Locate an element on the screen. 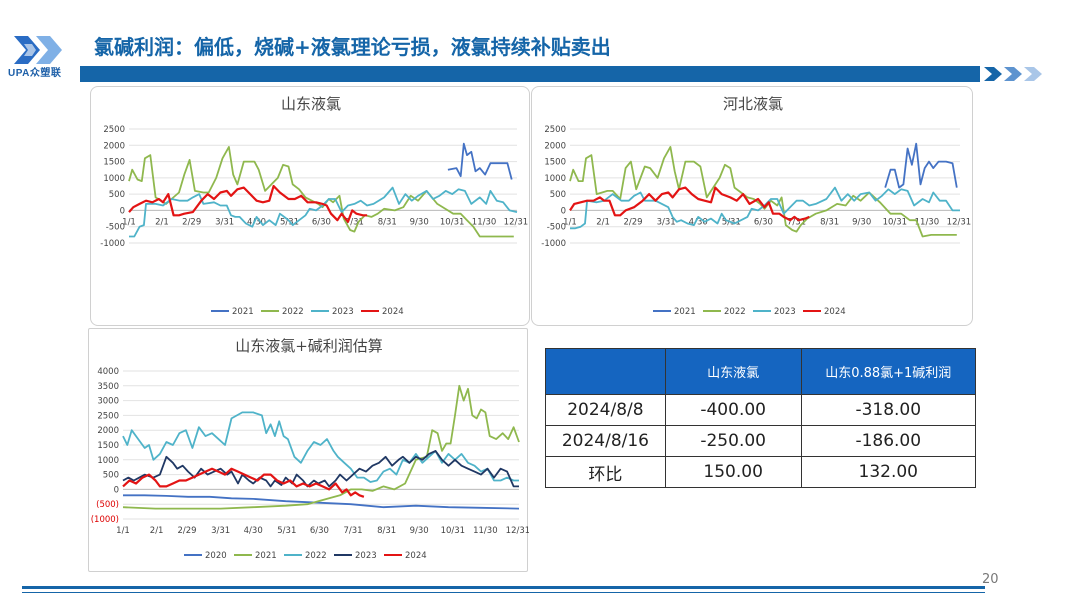  y-tick-label: -500 is located at coordinates (115, 228).